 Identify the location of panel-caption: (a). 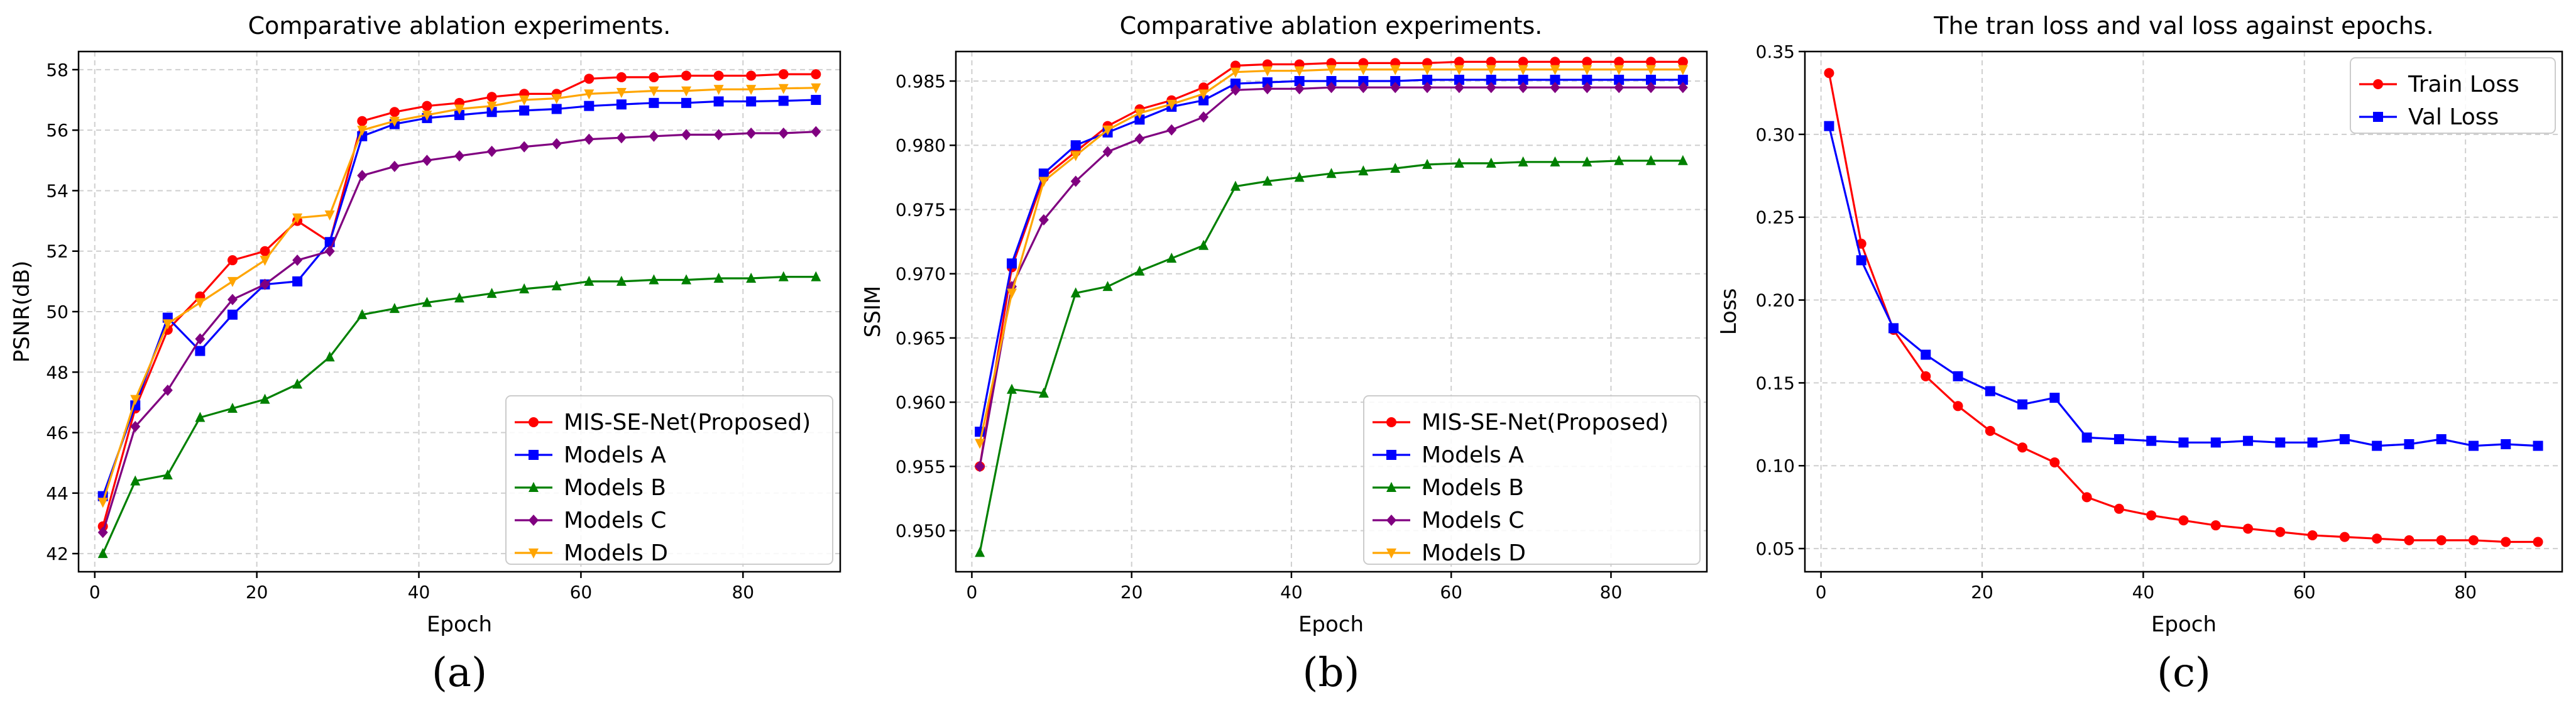
(459, 673).